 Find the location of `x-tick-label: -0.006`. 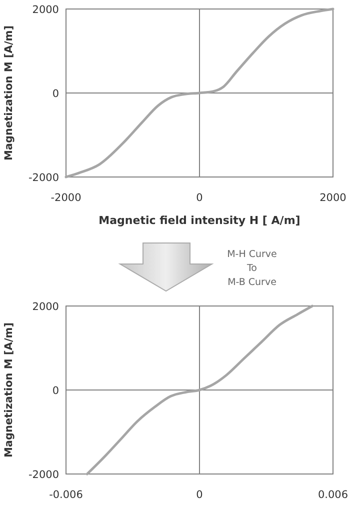

x-tick-label: -0.006 is located at coordinates (66, 495).